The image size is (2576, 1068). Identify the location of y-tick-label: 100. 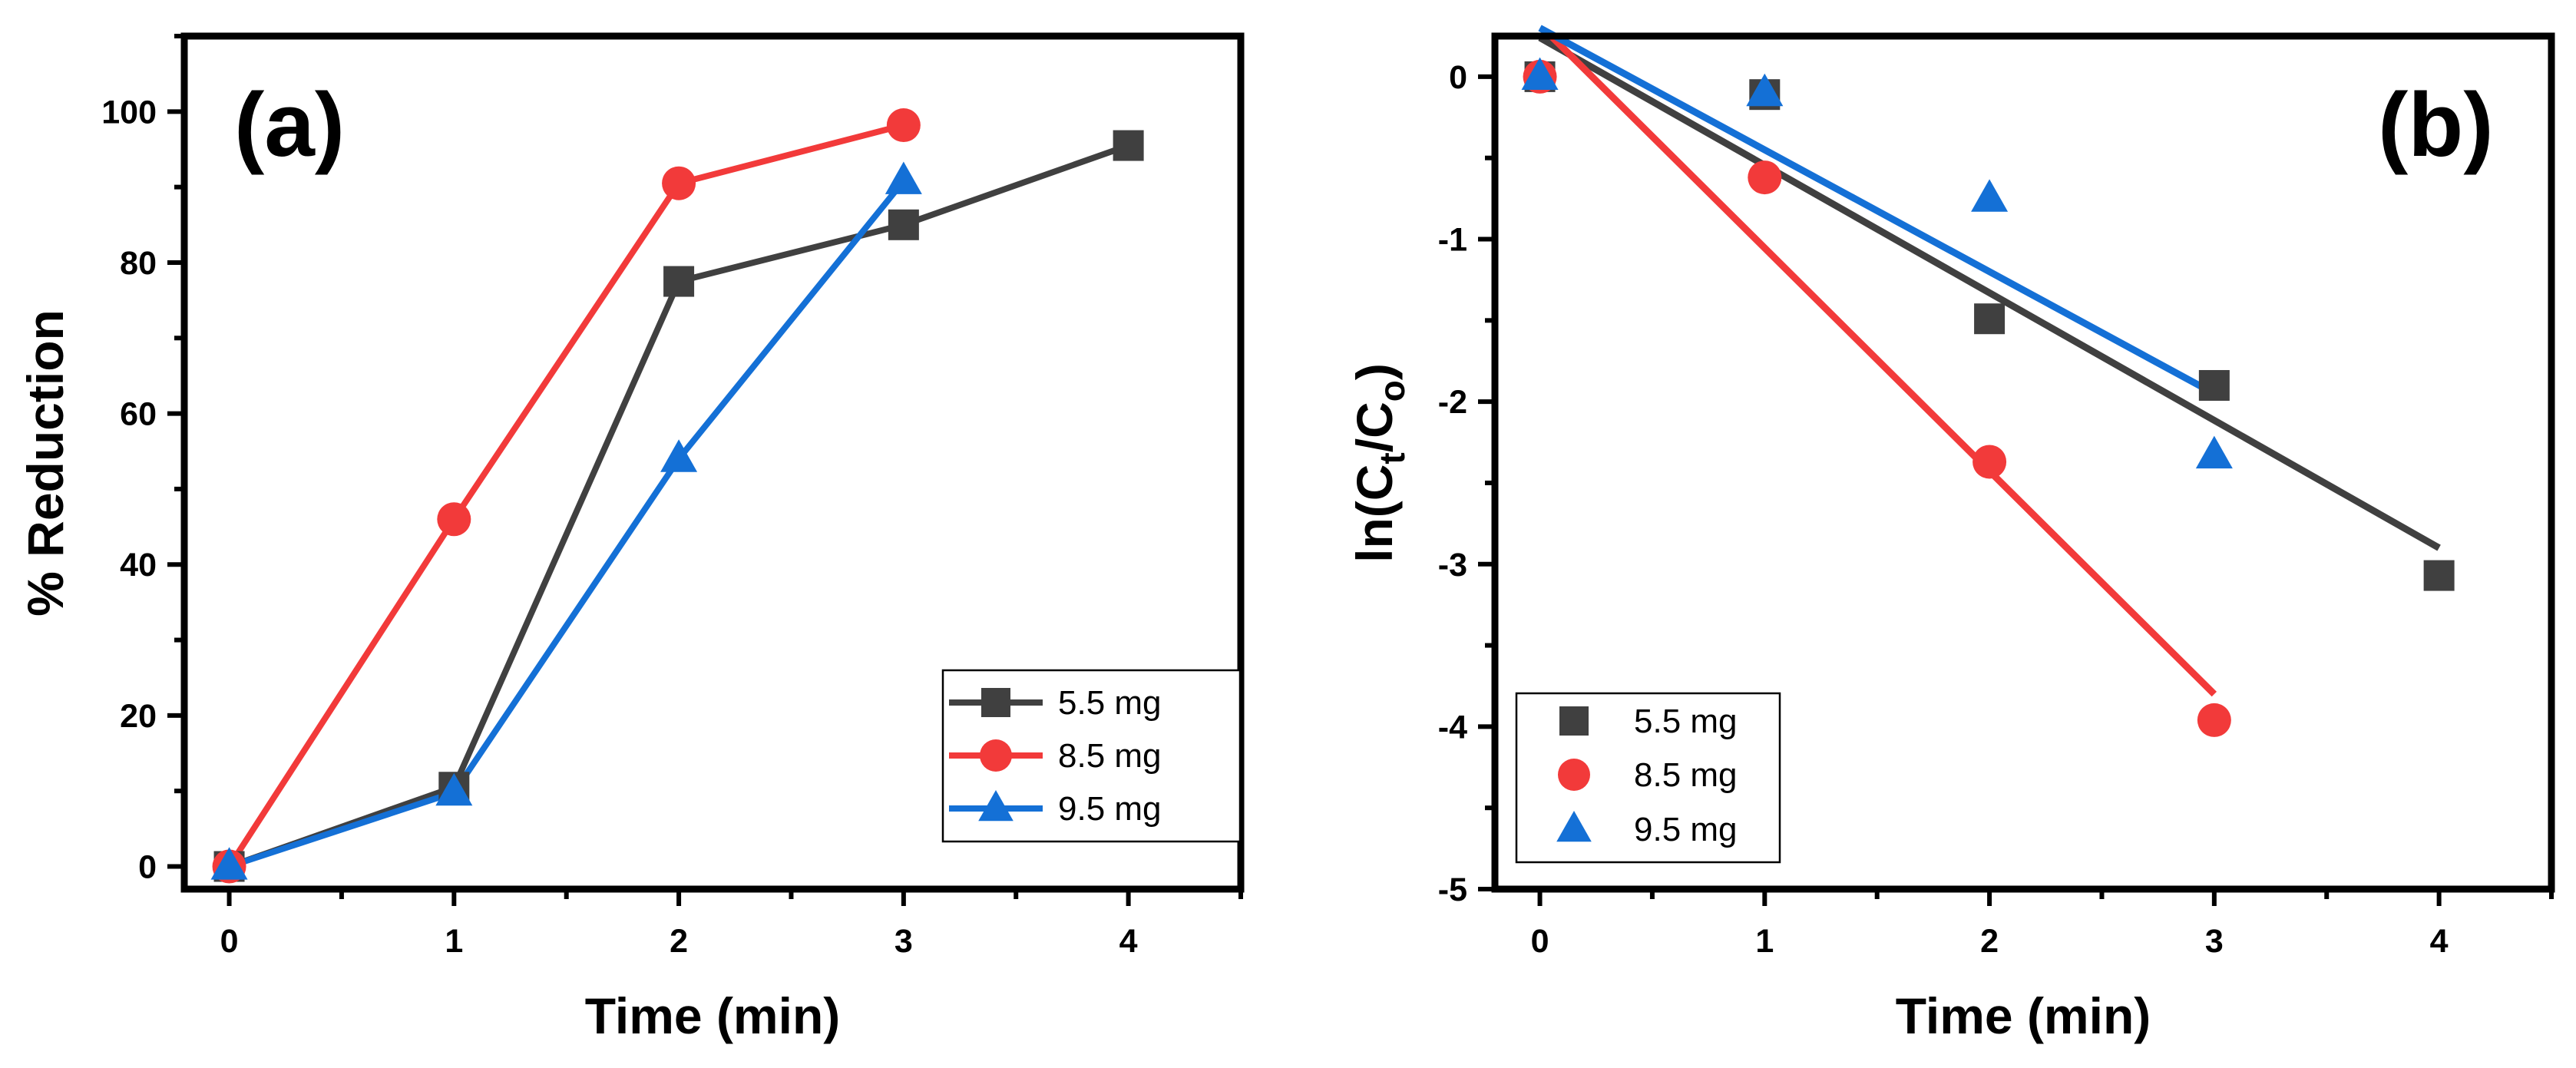
(129, 112).